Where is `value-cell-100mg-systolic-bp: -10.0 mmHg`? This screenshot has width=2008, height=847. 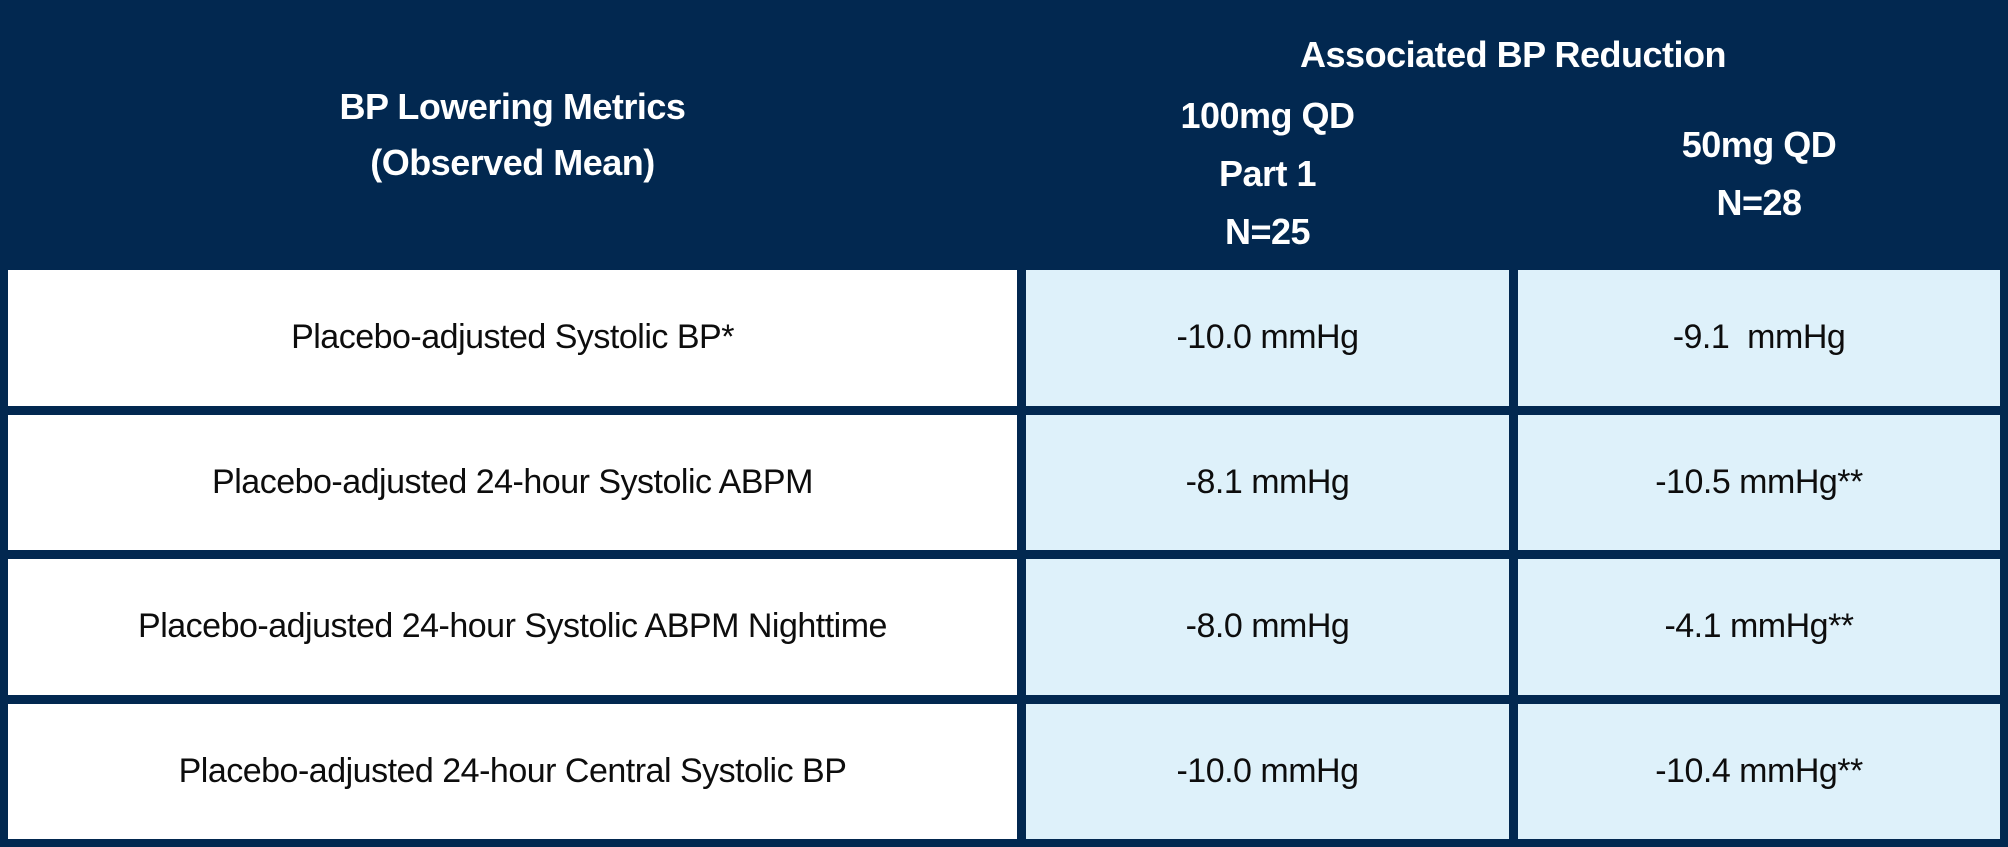
value-cell-100mg-systolic-bp: -10.0 mmHg is located at coordinates (1267, 338).